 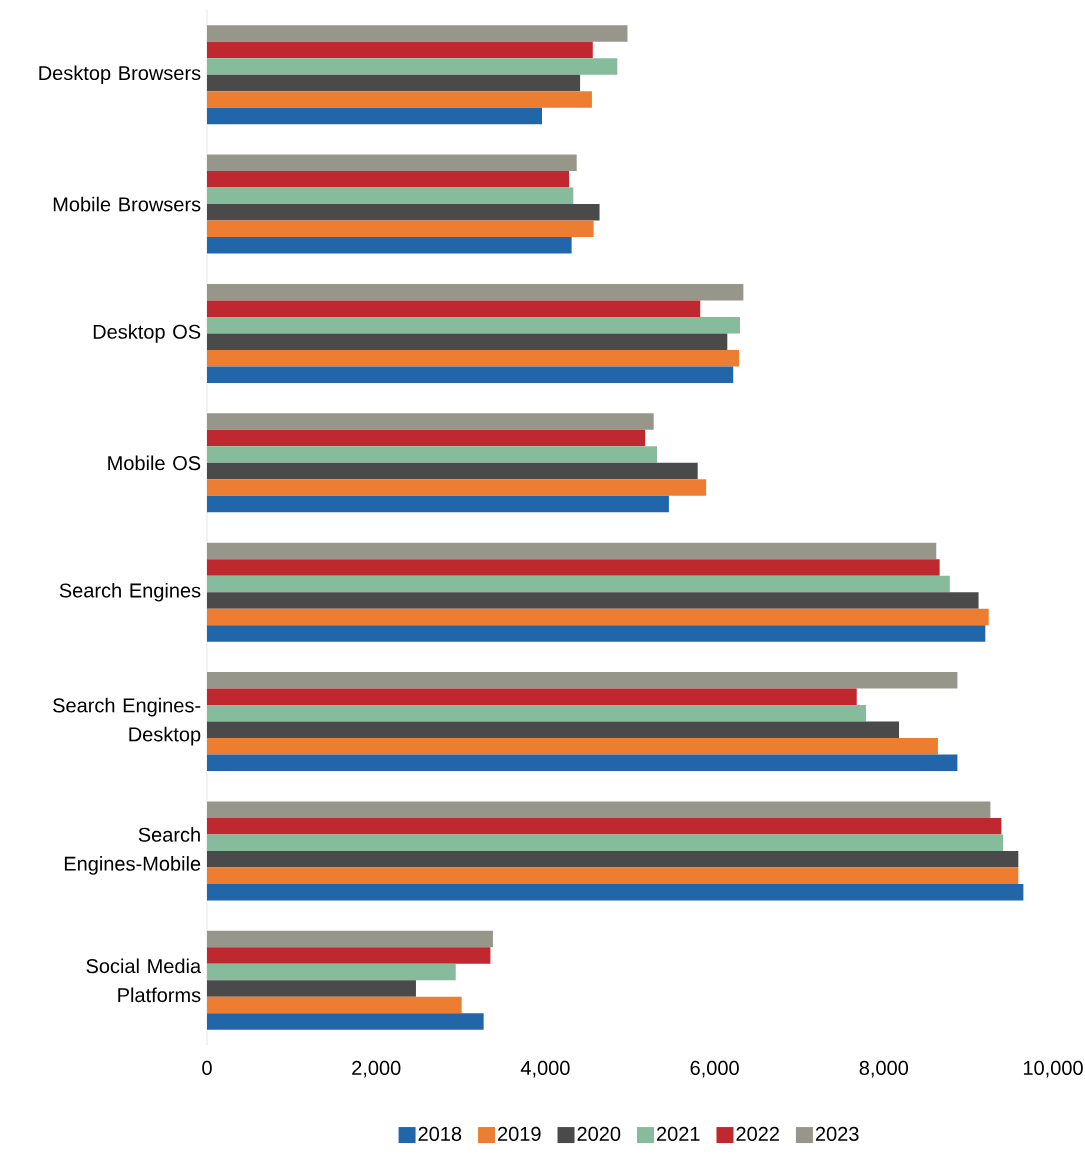 I want to click on x-tick-label: 2,000, so click(x=376, y=1069).